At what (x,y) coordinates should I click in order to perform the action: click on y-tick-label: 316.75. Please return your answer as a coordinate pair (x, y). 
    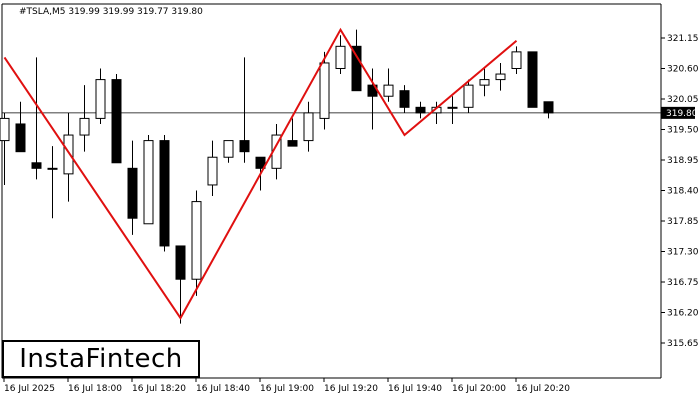
    Looking at the image, I should click on (683, 283).